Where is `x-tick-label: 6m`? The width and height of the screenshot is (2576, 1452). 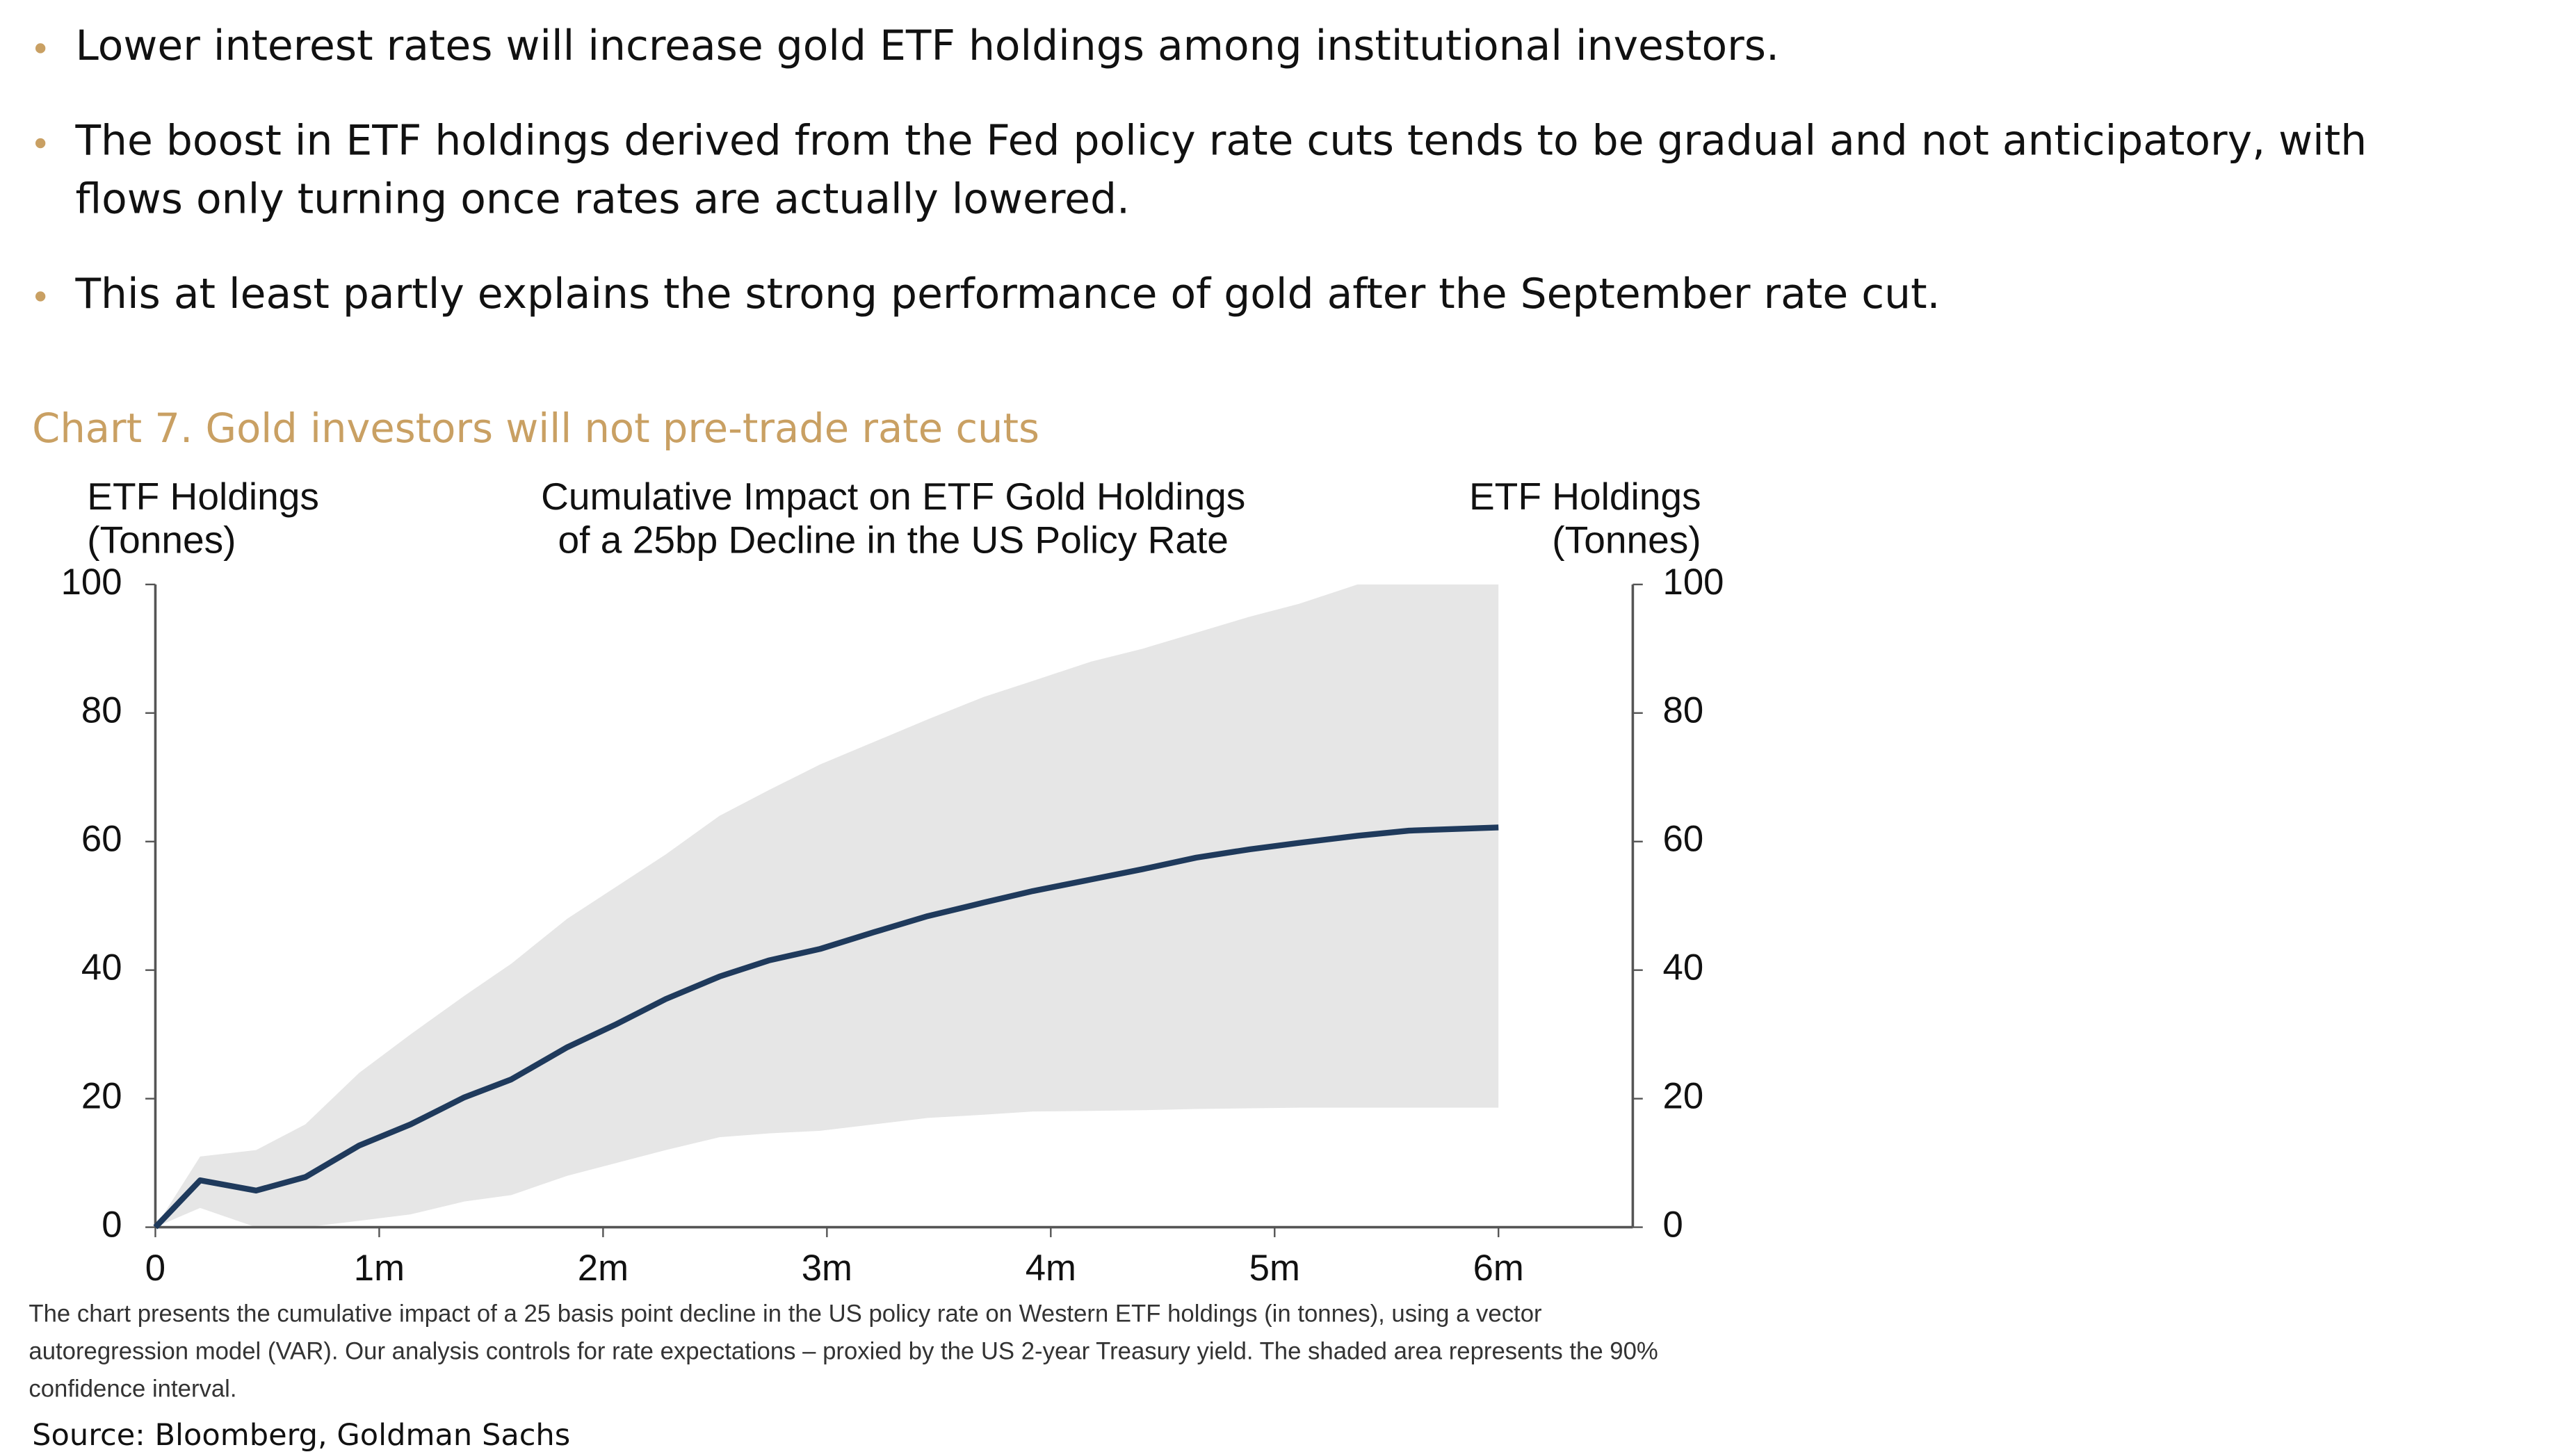
x-tick-label: 6m is located at coordinates (1498, 1268).